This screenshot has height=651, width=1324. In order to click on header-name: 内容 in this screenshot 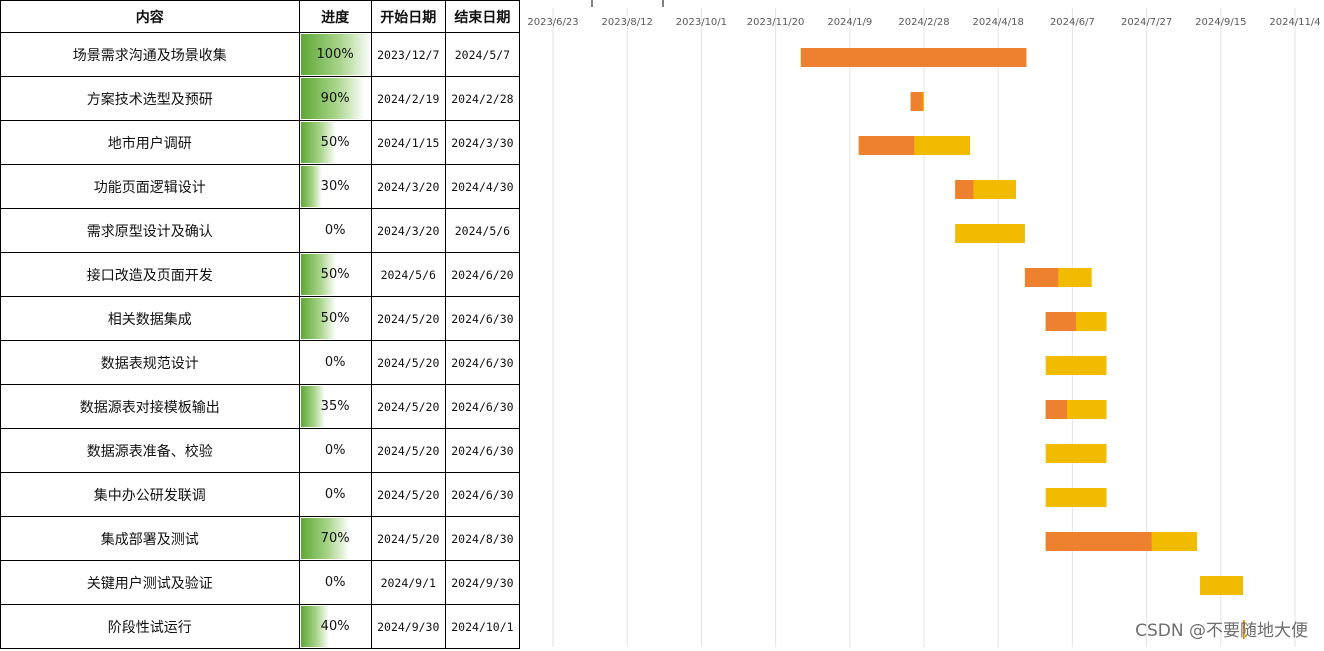, I will do `click(150, 16)`.